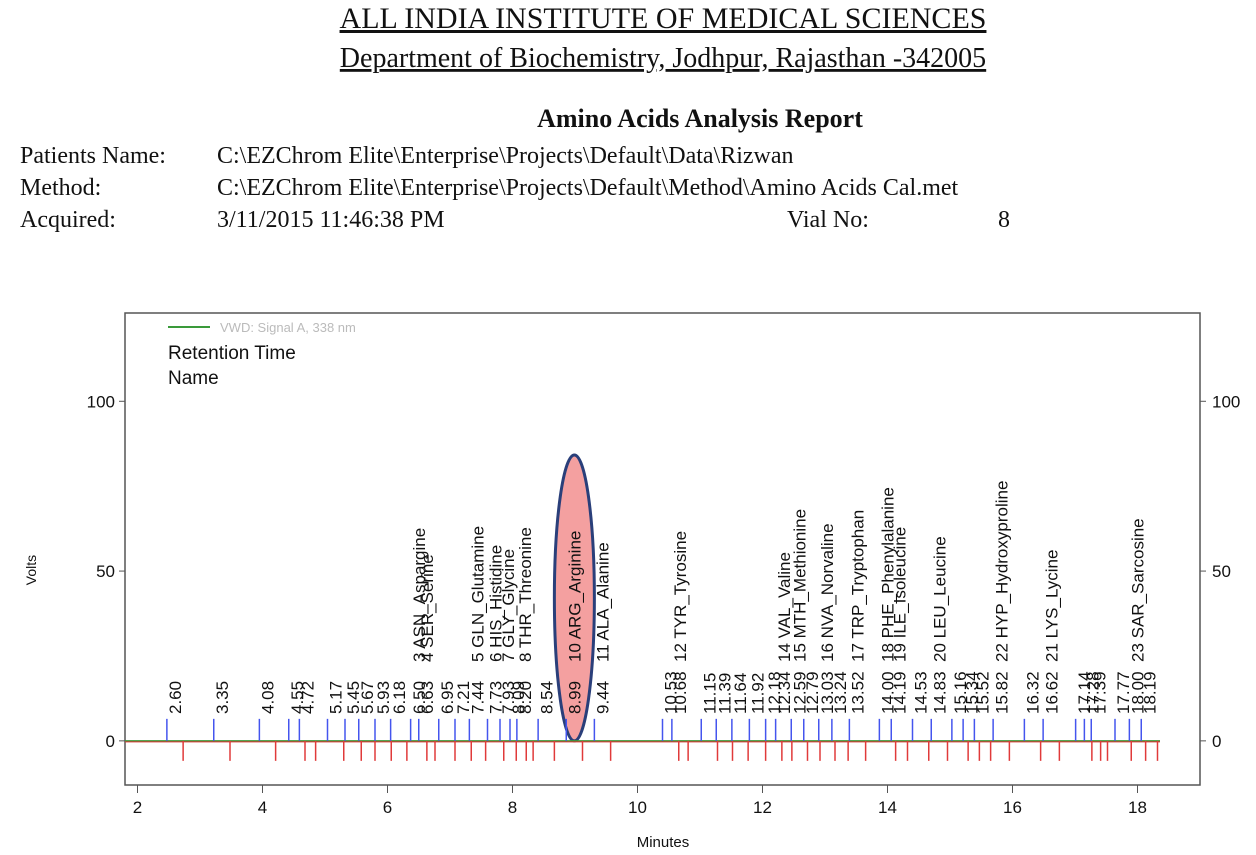 This screenshot has width=1256, height=855. What do you see at coordinates (1138, 590) in the screenshot?
I see `peak-name: 23 SAR_Sarcosine` at bounding box center [1138, 590].